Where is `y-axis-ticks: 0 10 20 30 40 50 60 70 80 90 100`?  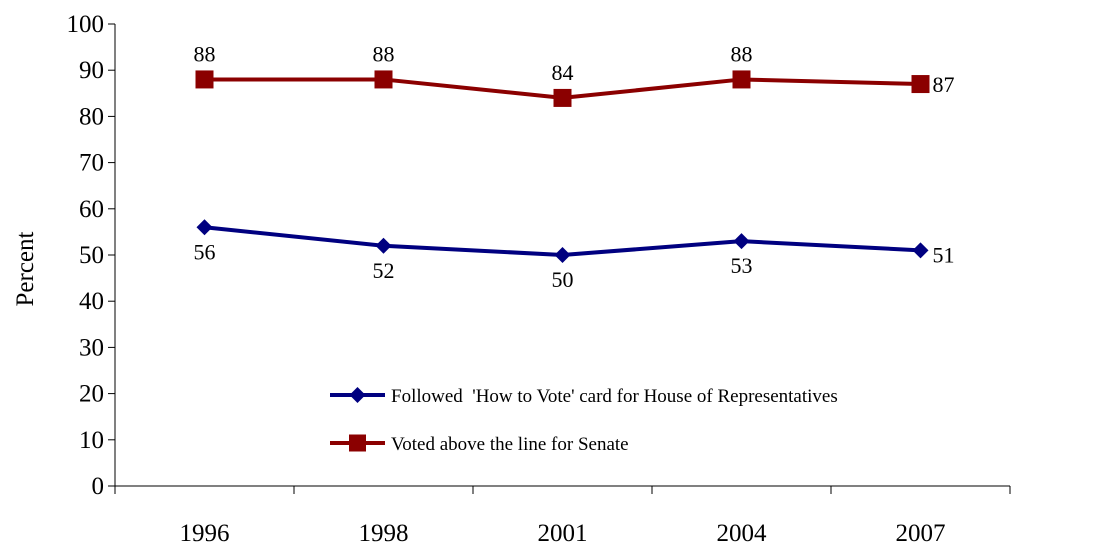
y-axis-ticks: 0 10 20 30 40 50 60 70 80 90 100 is located at coordinates (91, 255).